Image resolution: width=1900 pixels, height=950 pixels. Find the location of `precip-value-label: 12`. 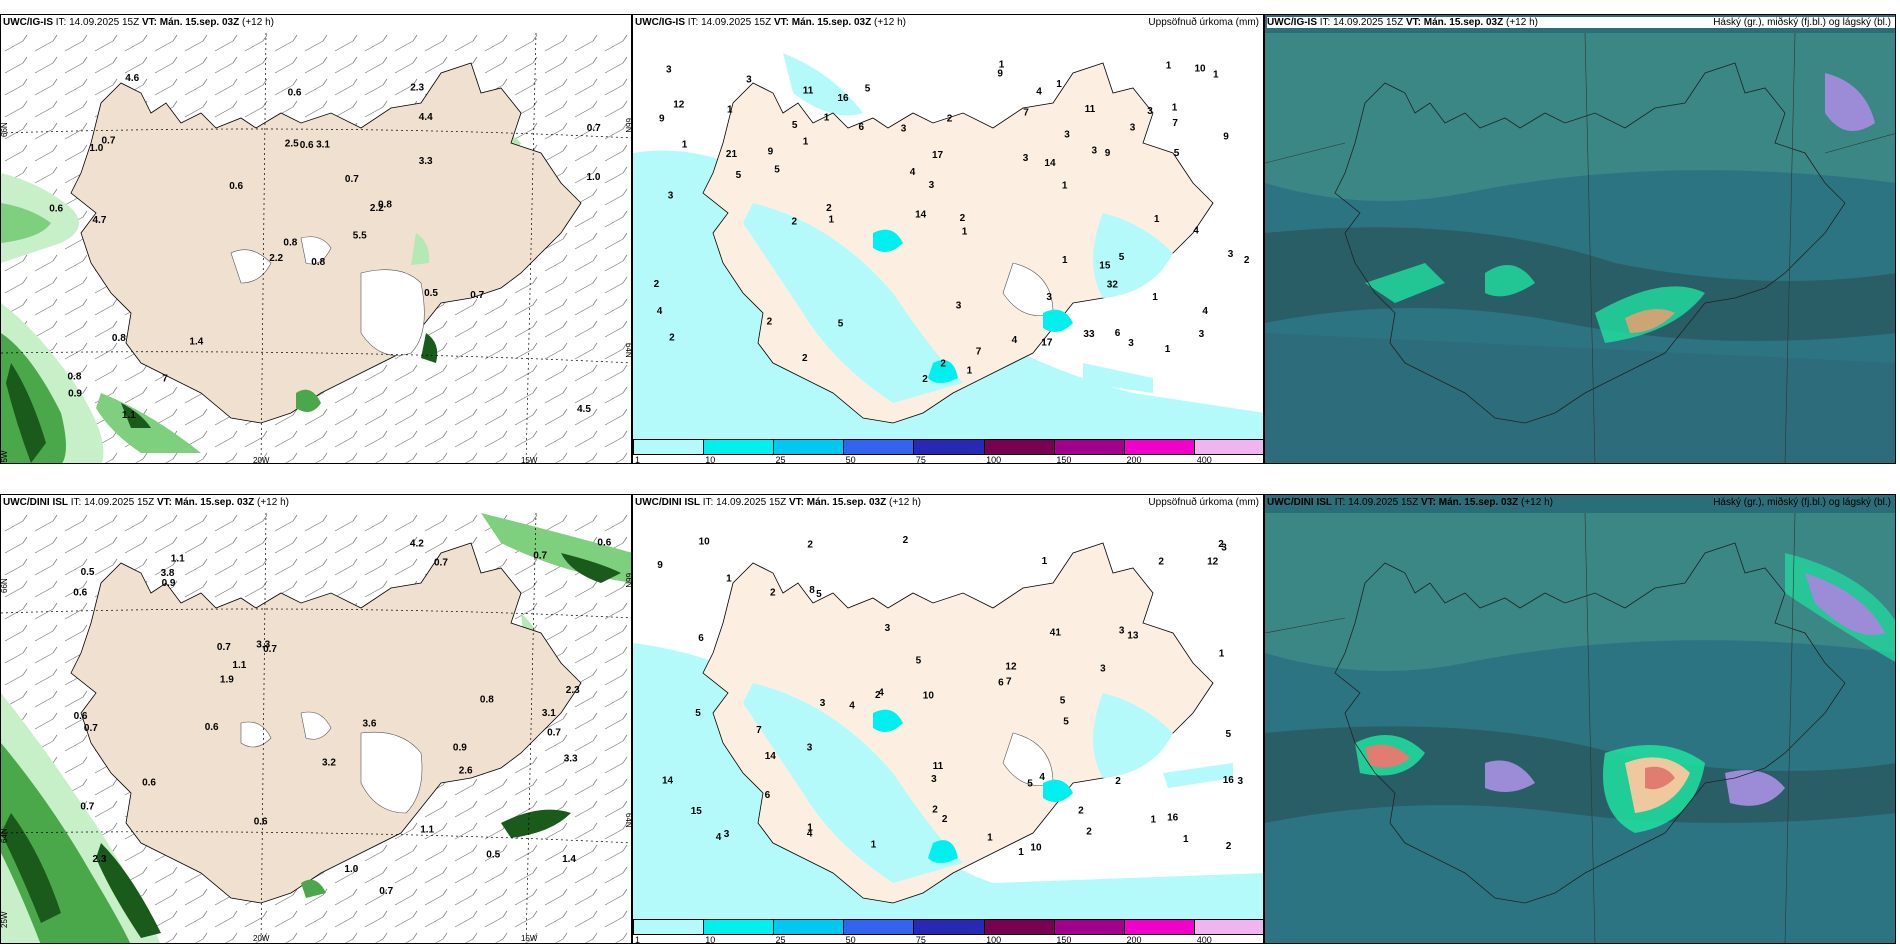

precip-value-label: 12 is located at coordinates (1011, 667).